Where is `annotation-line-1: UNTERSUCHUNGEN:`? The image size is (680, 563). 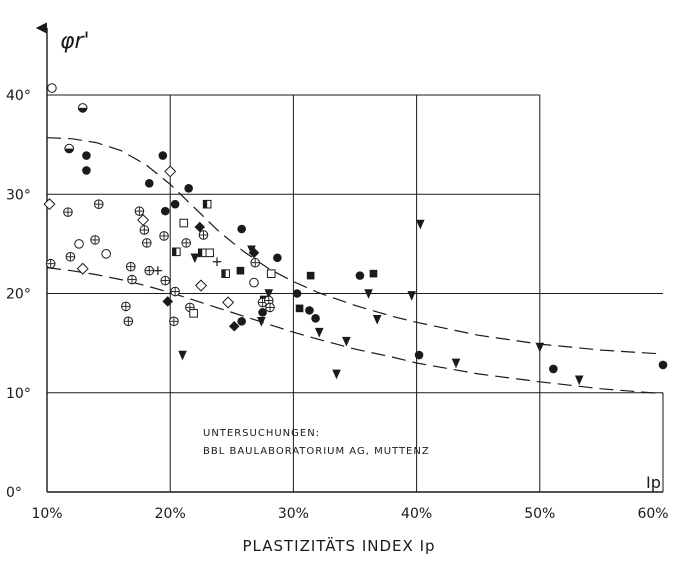
annotation-line-1: UNTERSUCHUNGEN: is located at coordinates (261, 433).